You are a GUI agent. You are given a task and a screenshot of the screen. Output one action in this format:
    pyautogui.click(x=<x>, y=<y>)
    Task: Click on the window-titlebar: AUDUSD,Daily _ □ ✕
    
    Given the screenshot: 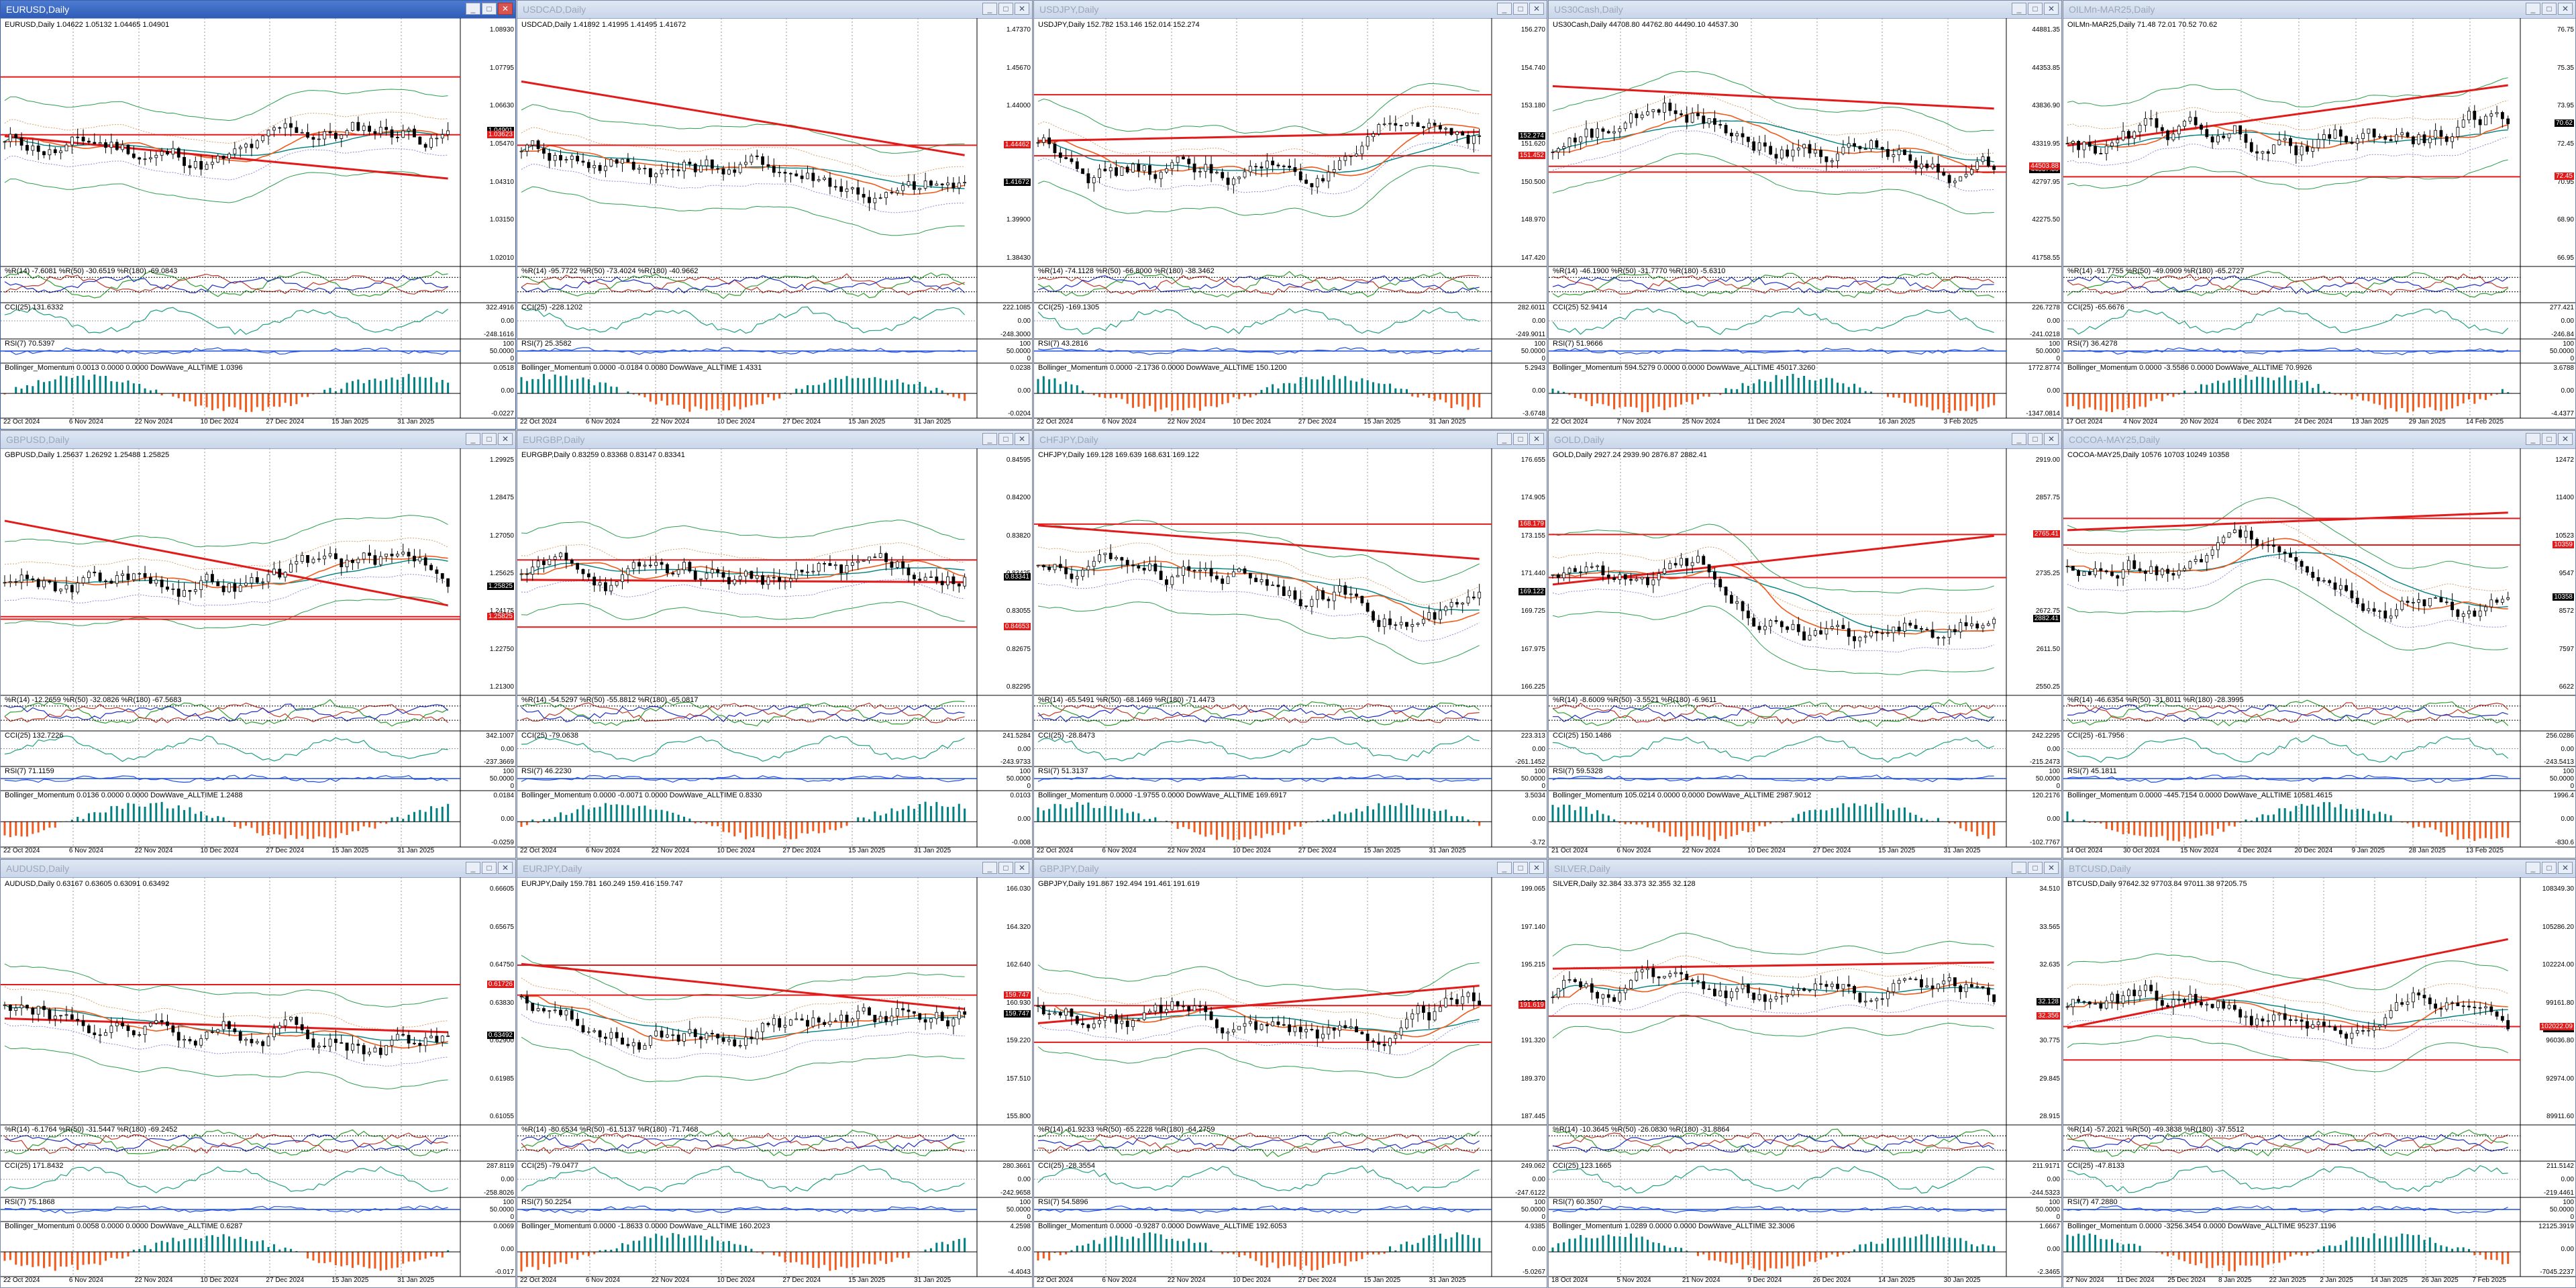 What is the action you would take?
    pyautogui.click(x=258, y=869)
    